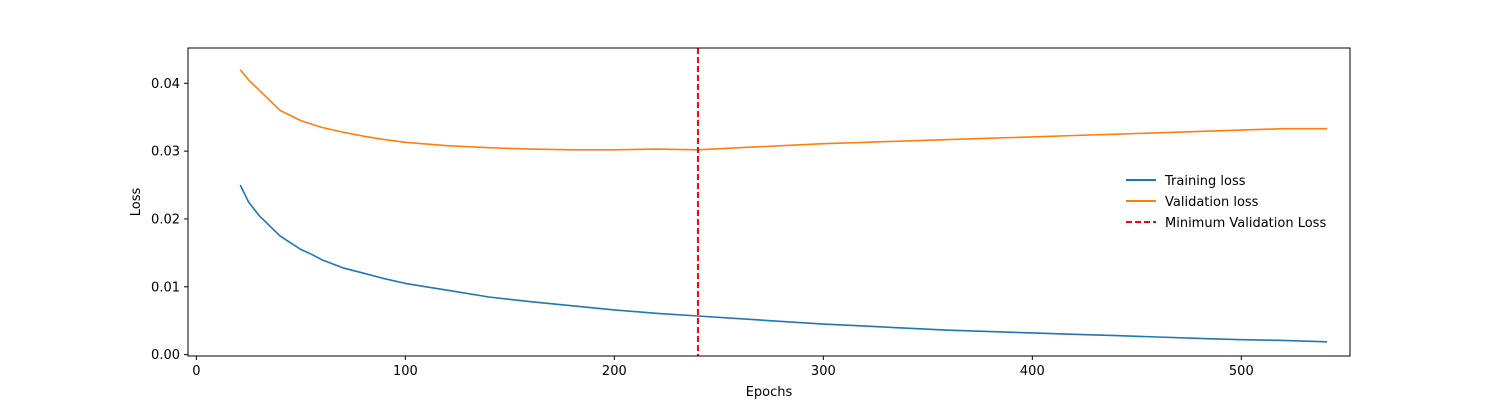  I want to click on y-tick-label: 0.02, so click(165, 219).